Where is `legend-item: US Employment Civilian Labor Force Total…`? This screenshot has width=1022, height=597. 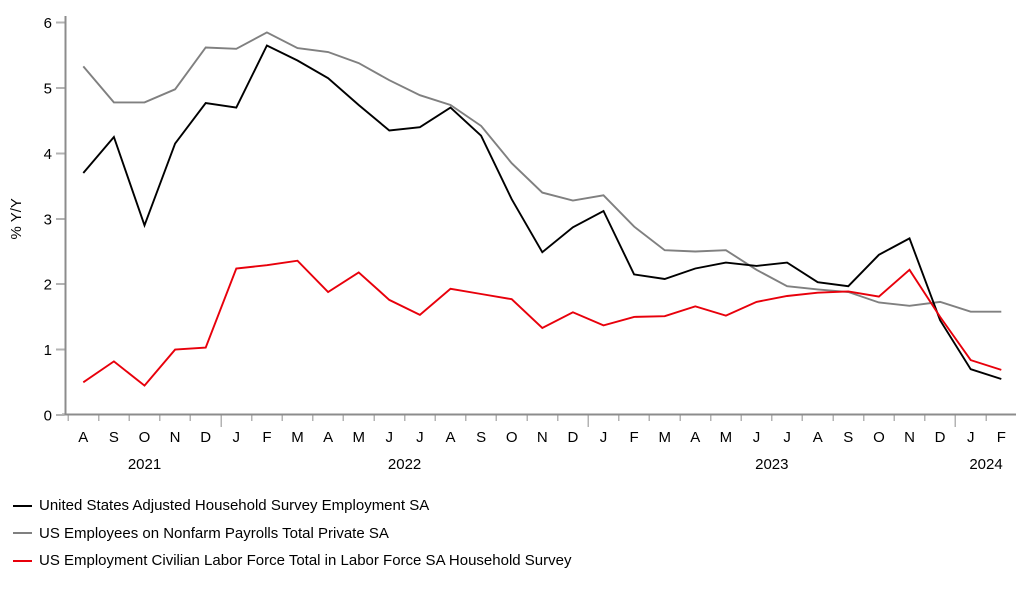 legend-item: US Employment Civilian Labor Force Total… is located at coordinates (292, 561).